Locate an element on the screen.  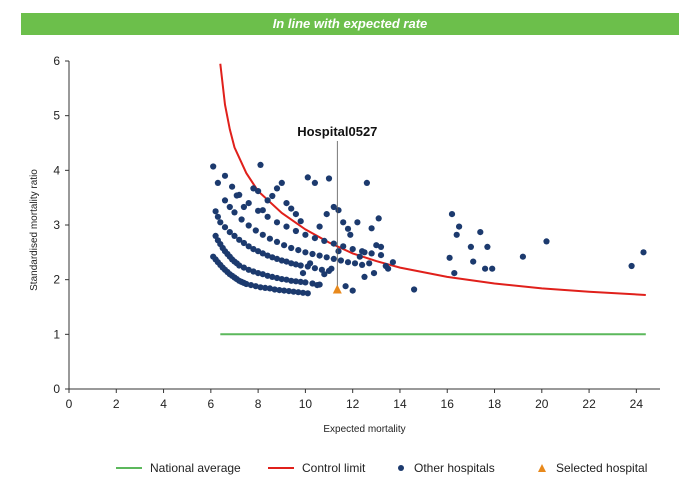
x-tick-label: 20 is located at coordinates (542, 404).